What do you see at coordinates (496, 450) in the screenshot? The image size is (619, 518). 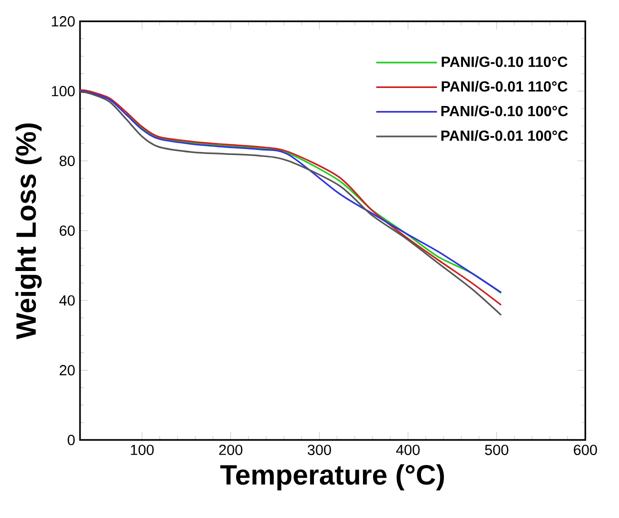 I see `x-tick-label: 500` at bounding box center [496, 450].